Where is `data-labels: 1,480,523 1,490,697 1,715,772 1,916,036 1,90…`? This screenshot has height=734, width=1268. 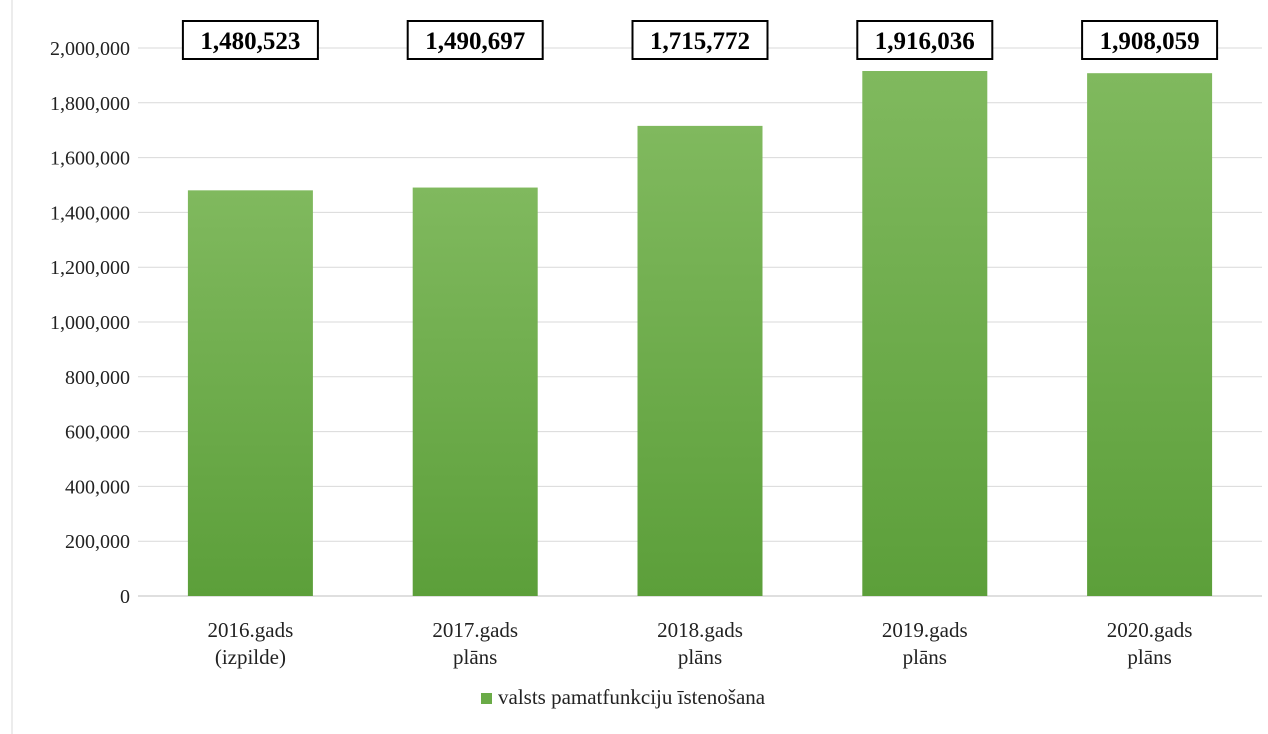
data-labels: 1,480,523 1,490,697 1,715,772 1,916,036 1,90… is located at coordinates (700, 40).